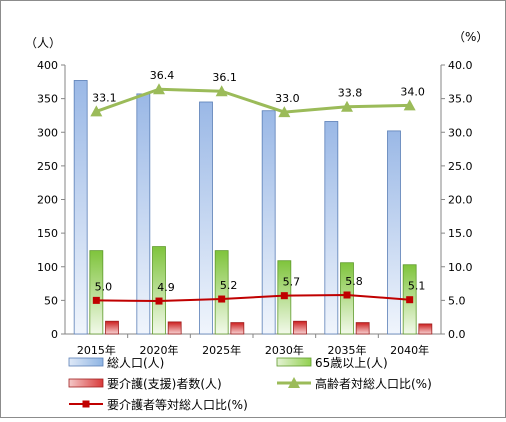  Describe the element at coordinates (470, 37) in the screenshot. I see `right-axis-unit-label: （%）` at that location.